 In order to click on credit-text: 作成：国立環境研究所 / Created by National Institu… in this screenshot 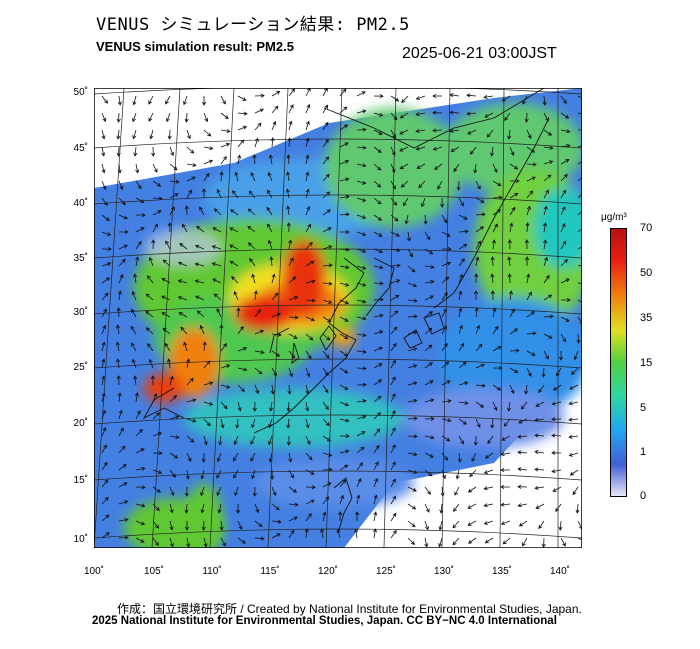, I will do `click(349, 609)`.